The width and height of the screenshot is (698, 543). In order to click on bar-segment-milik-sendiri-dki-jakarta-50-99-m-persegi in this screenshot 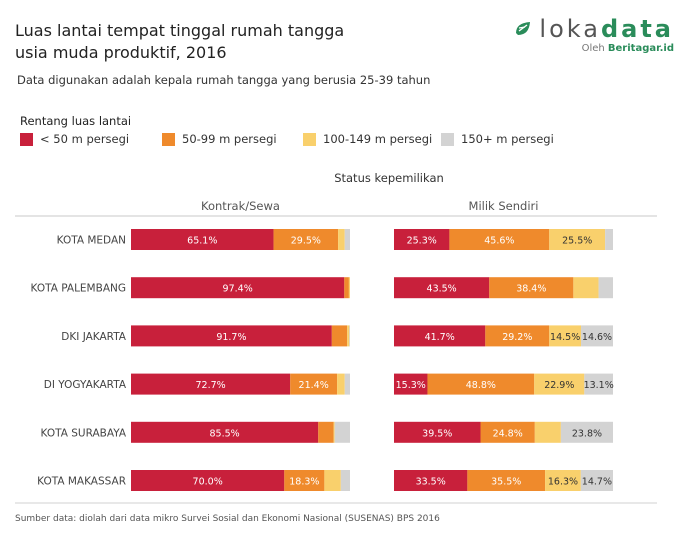, I will do `click(517, 336)`.